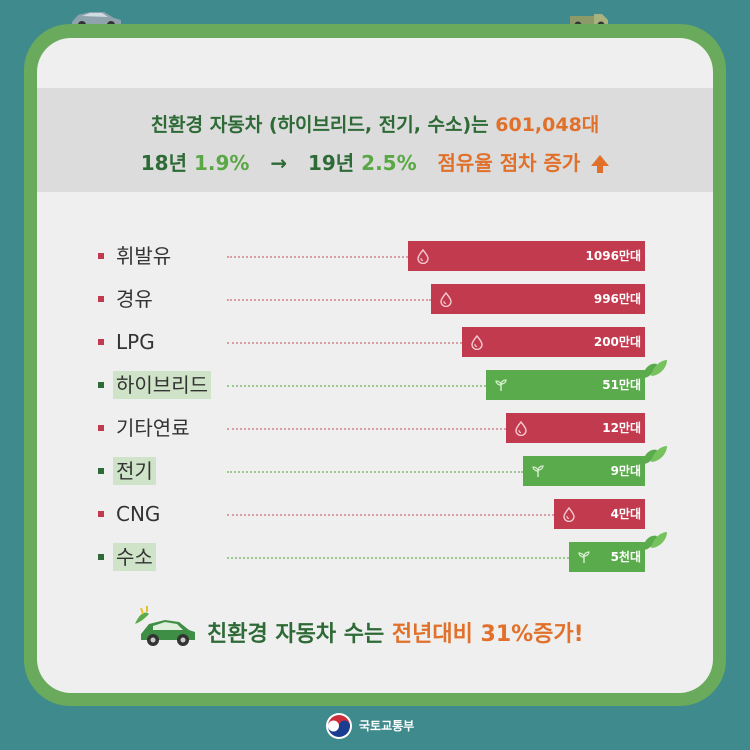 This screenshot has height=750, width=750. Describe the element at coordinates (575, 428) in the screenshot. I see `vehicle-count-bar: 12만대` at that location.